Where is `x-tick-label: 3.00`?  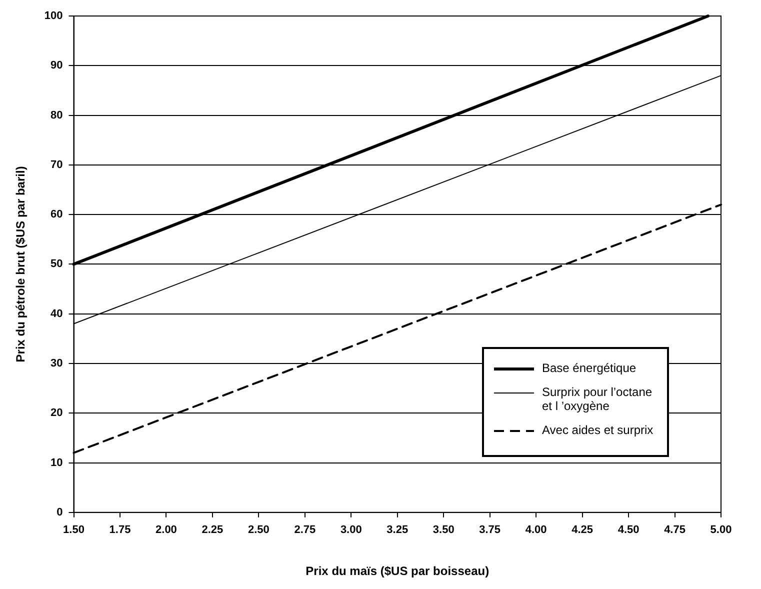 x-tick-label: 3.00 is located at coordinates (351, 530).